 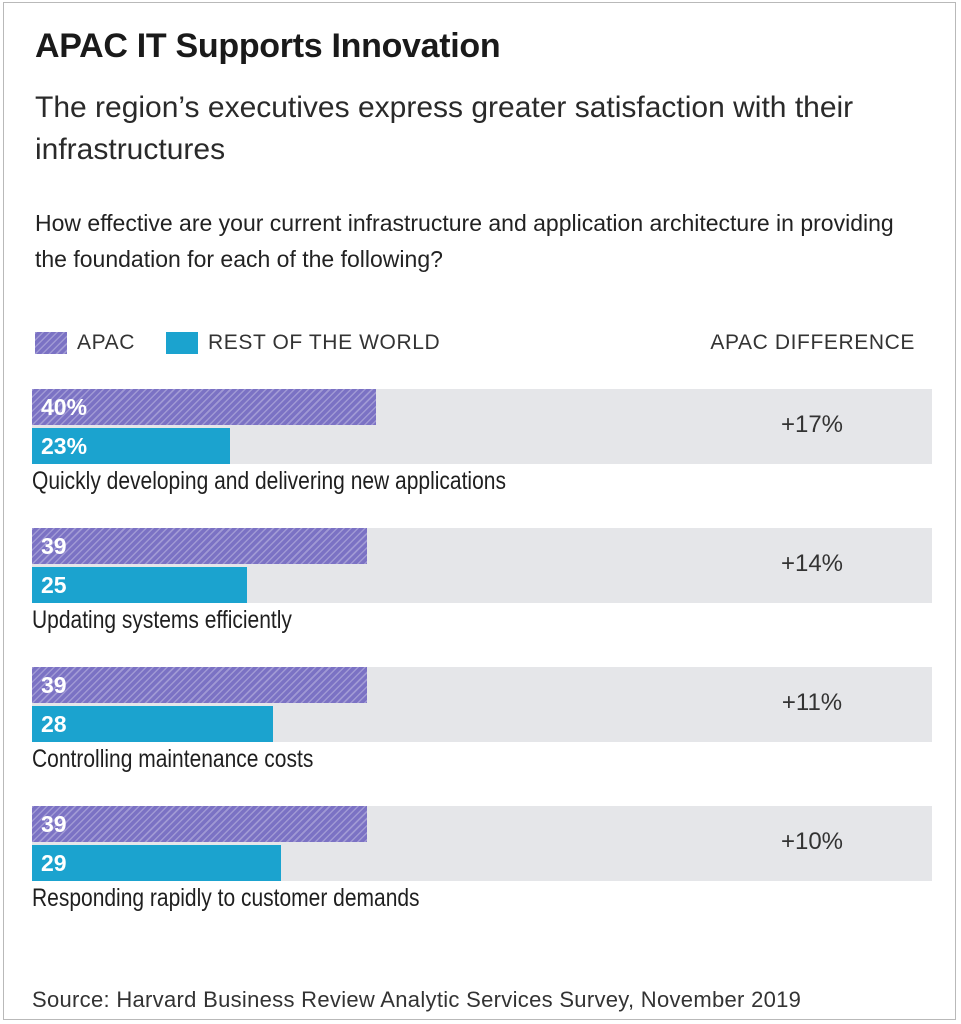 What do you see at coordinates (812, 424) in the screenshot?
I see `apac-difference-label: +17%` at bounding box center [812, 424].